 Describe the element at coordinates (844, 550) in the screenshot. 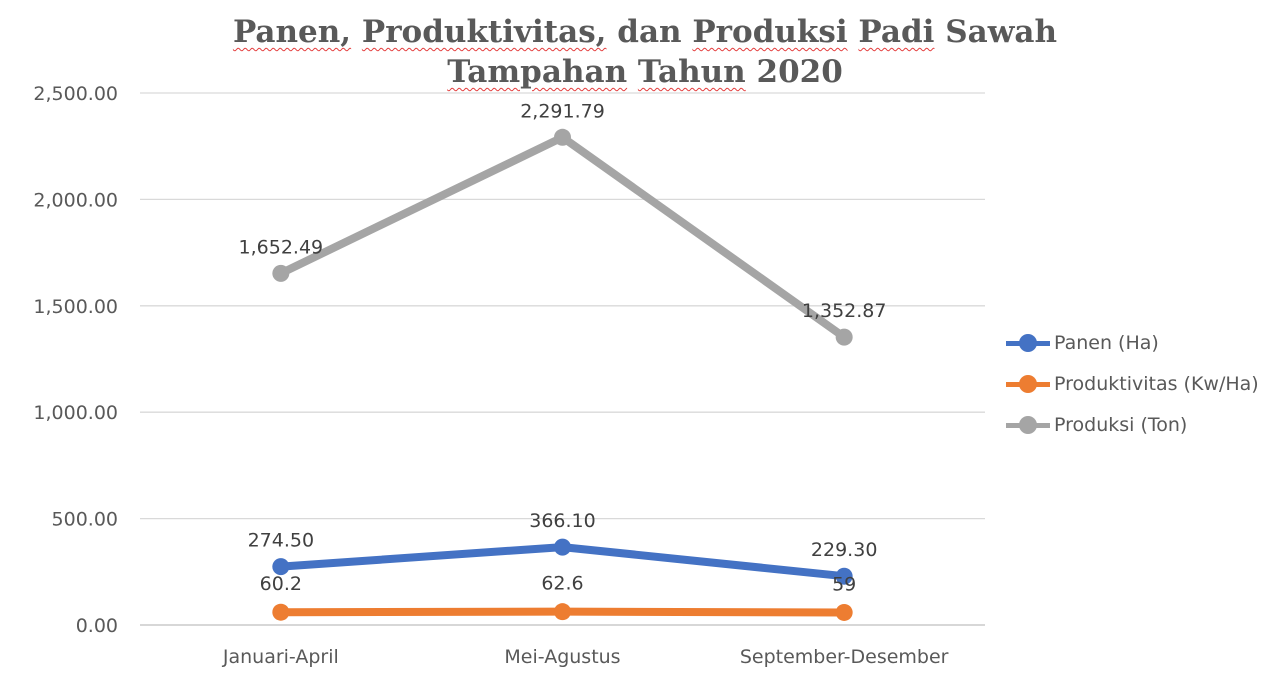

I see `data-label: 229.30` at that location.